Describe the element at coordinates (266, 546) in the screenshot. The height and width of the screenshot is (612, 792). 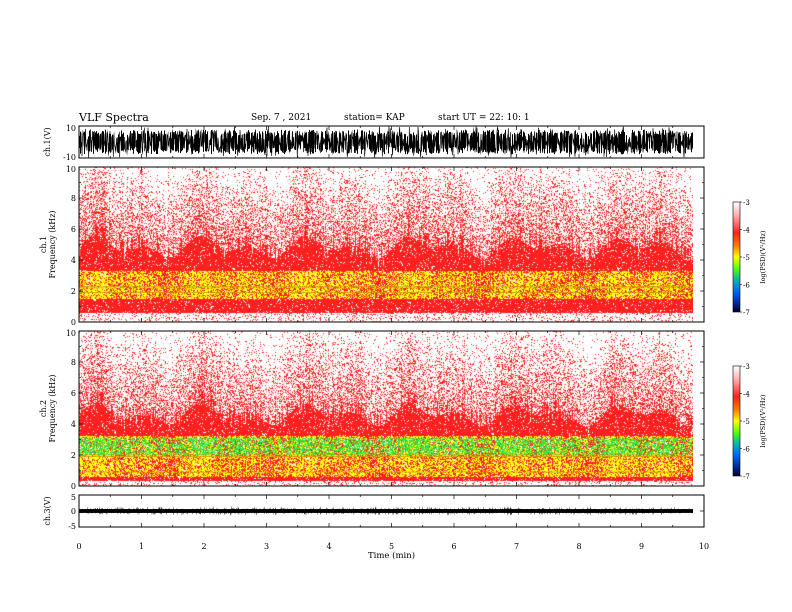
I see `x-tick-label-3: 3` at that location.